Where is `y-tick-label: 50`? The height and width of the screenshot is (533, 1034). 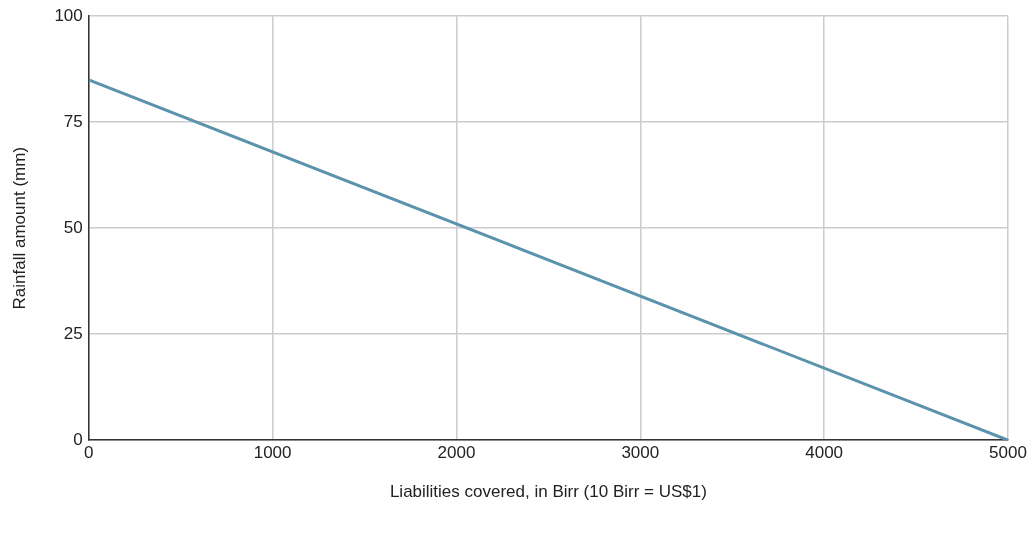 y-tick-label: 50 is located at coordinates (73, 227).